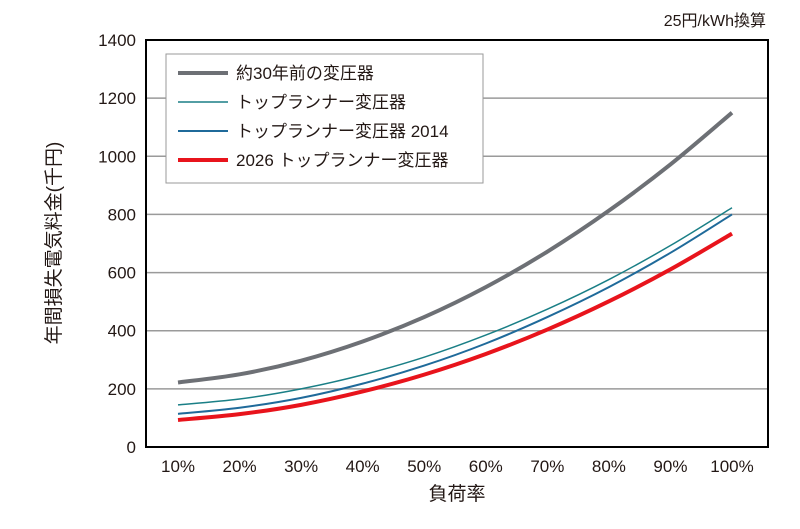 The width and height of the screenshot is (800, 529). What do you see at coordinates (178, 466) in the screenshot?
I see `x-tick-label: 10%` at bounding box center [178, 466].